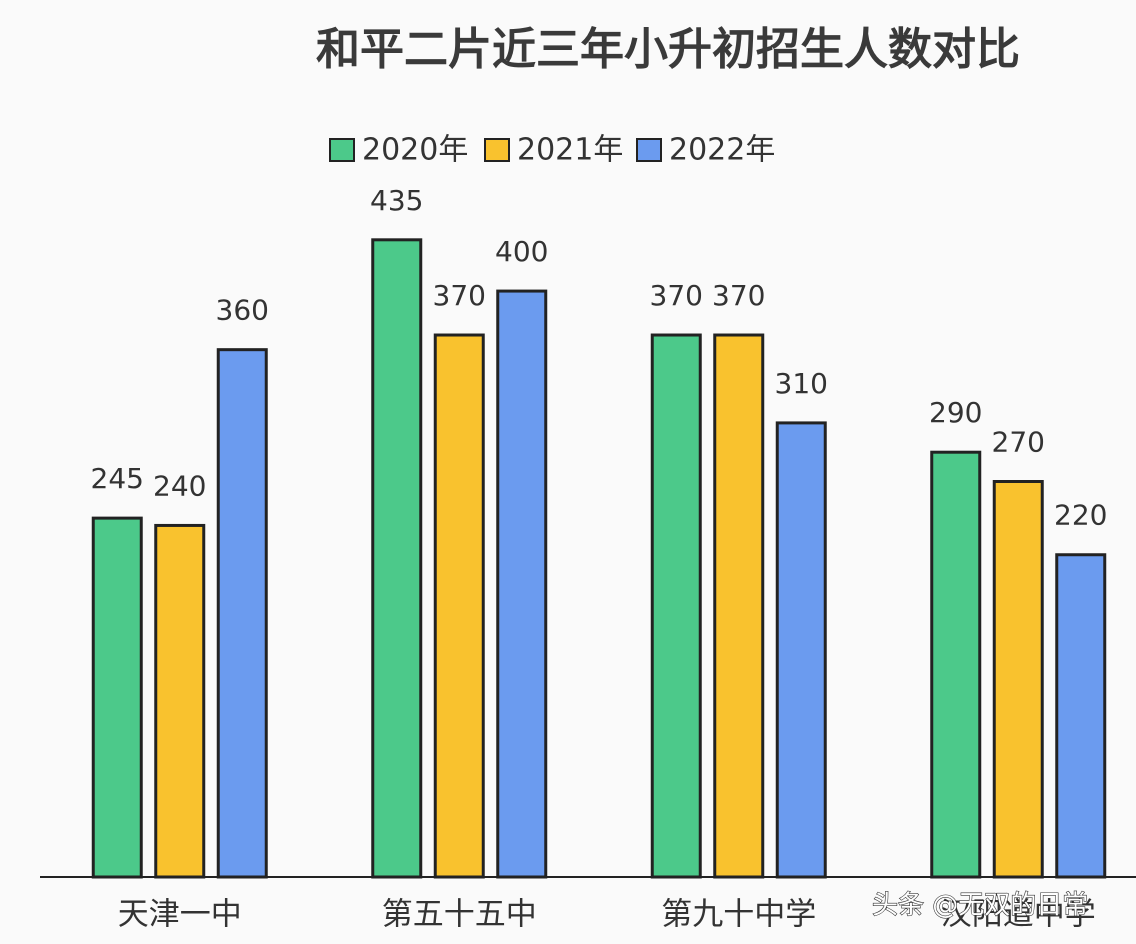 The width and height of the screenshot is (1136, 944). What do you see at coordinates (1018, 915) in the screenshot?
I see `x-tick-label: 汉阳道中学` at bounding box center [1018, 915].